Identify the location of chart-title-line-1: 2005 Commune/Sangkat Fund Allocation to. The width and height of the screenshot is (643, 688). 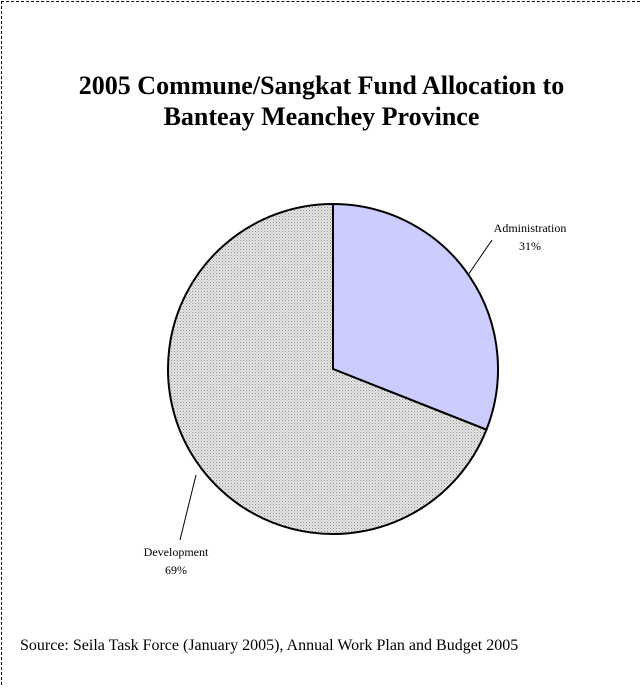
(321, 85).